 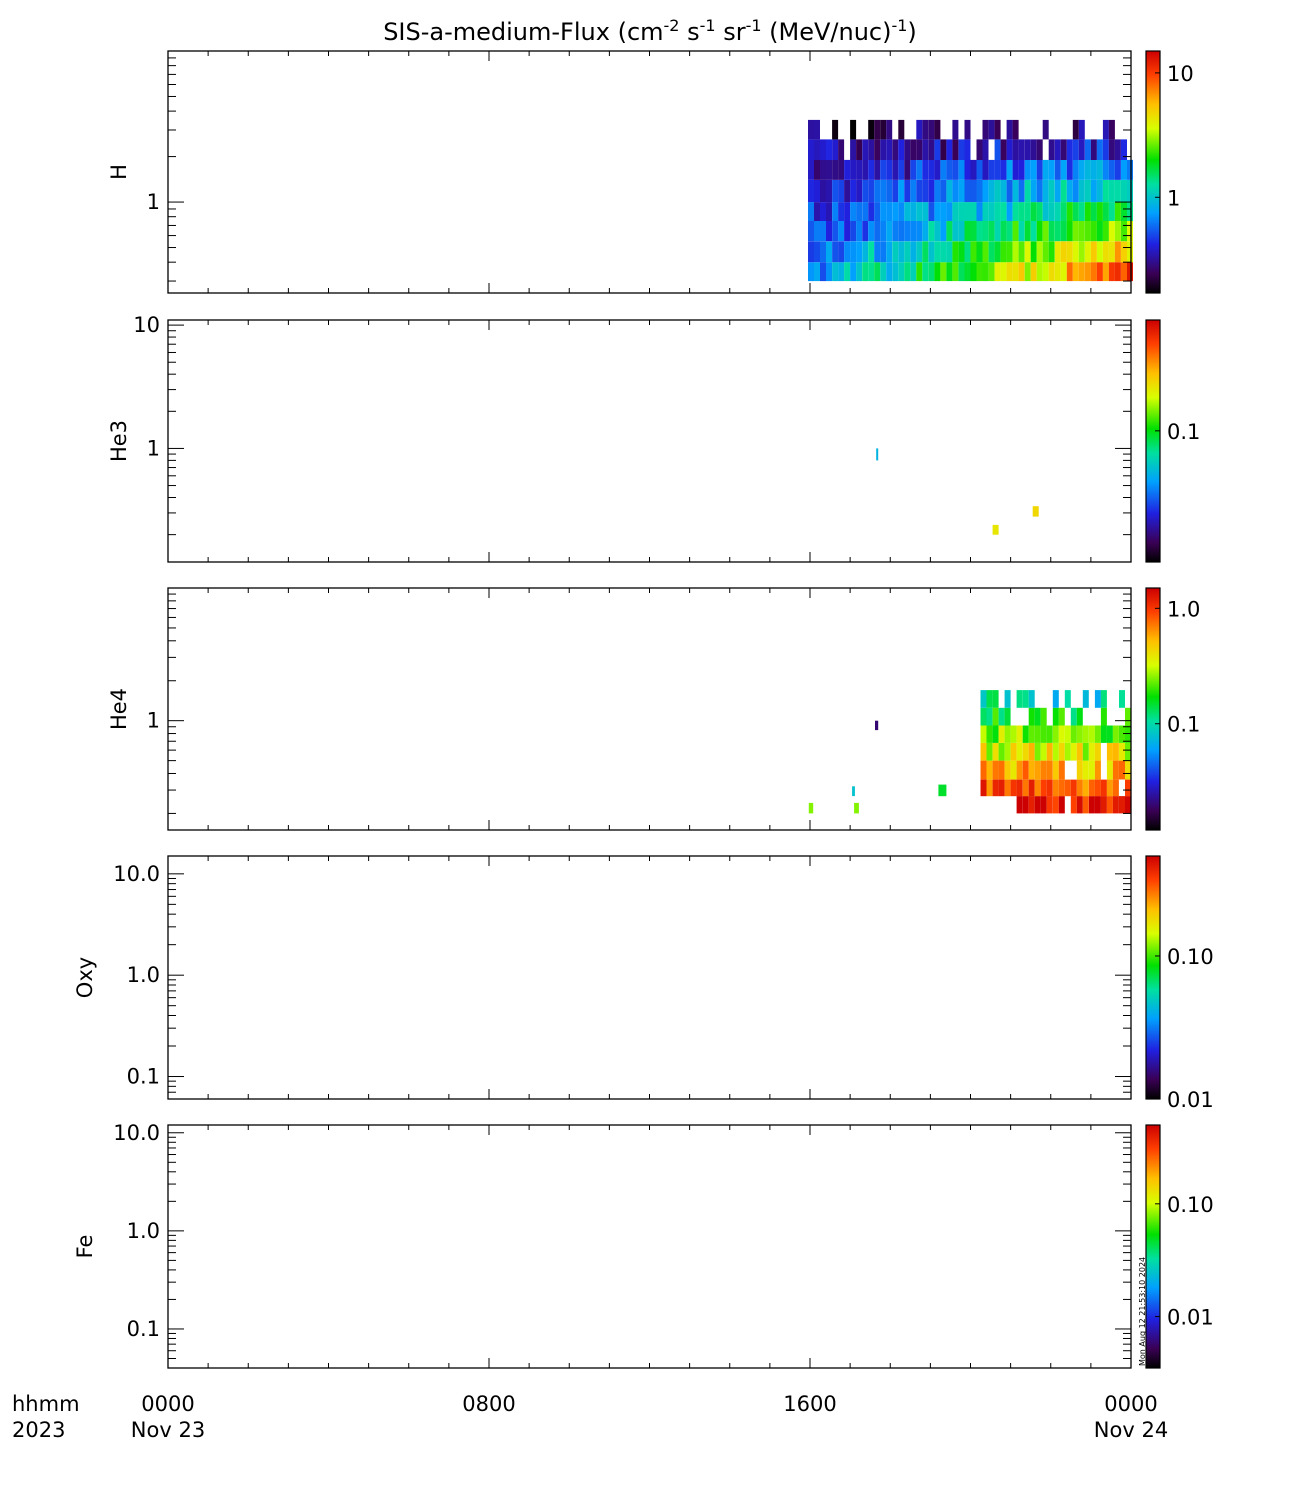 I want to click on colorbar-gradient, so click(x=1153, y=172).